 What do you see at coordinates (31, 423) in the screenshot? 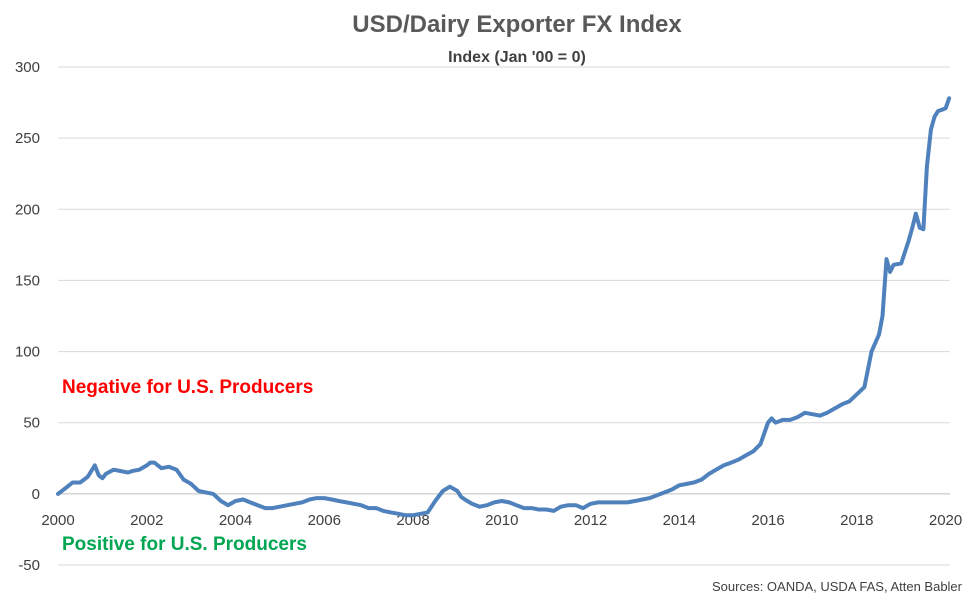
I see `y-tick-label: 50` at bounding box center [31, 423].